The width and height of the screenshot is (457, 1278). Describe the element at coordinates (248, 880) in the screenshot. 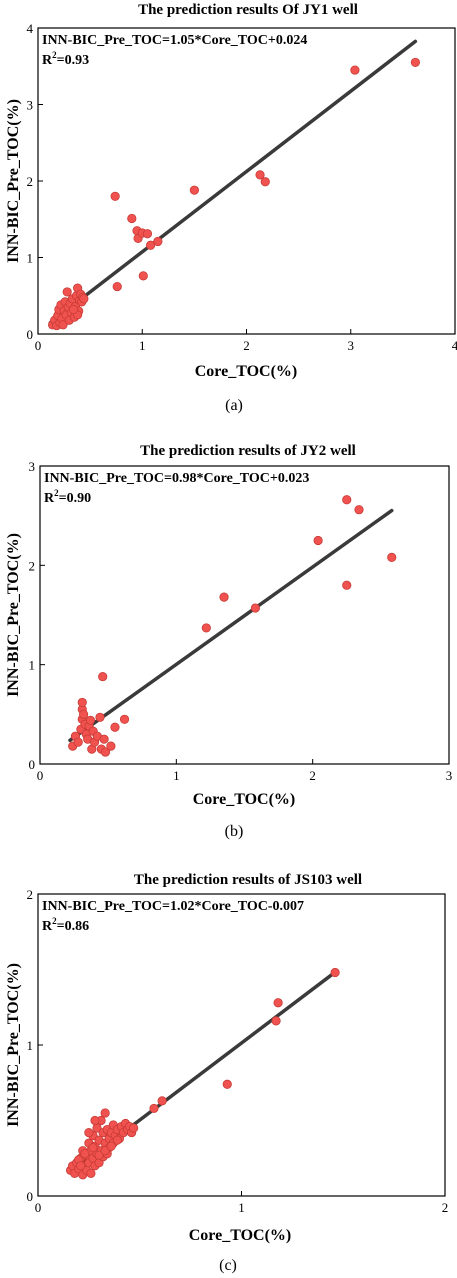

I see `chart-title: The prediction results of JS103 well` at that location.